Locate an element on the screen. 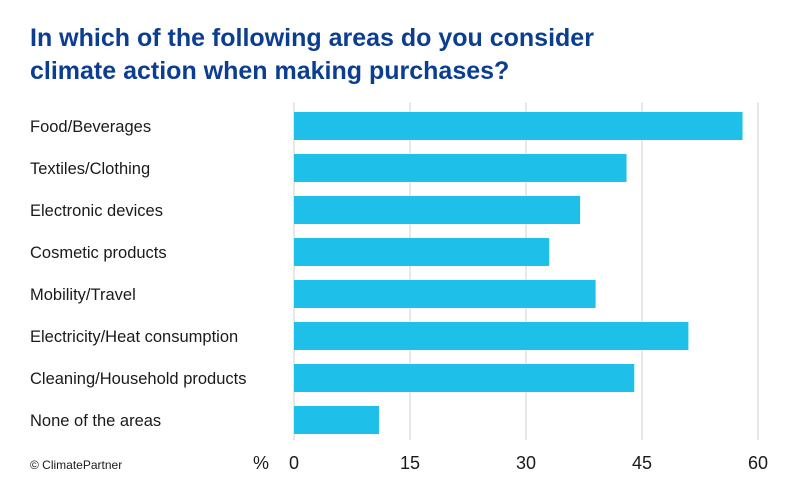  chart-title-line-2: climate action when making purchases? is located at coordinates (270, 71).